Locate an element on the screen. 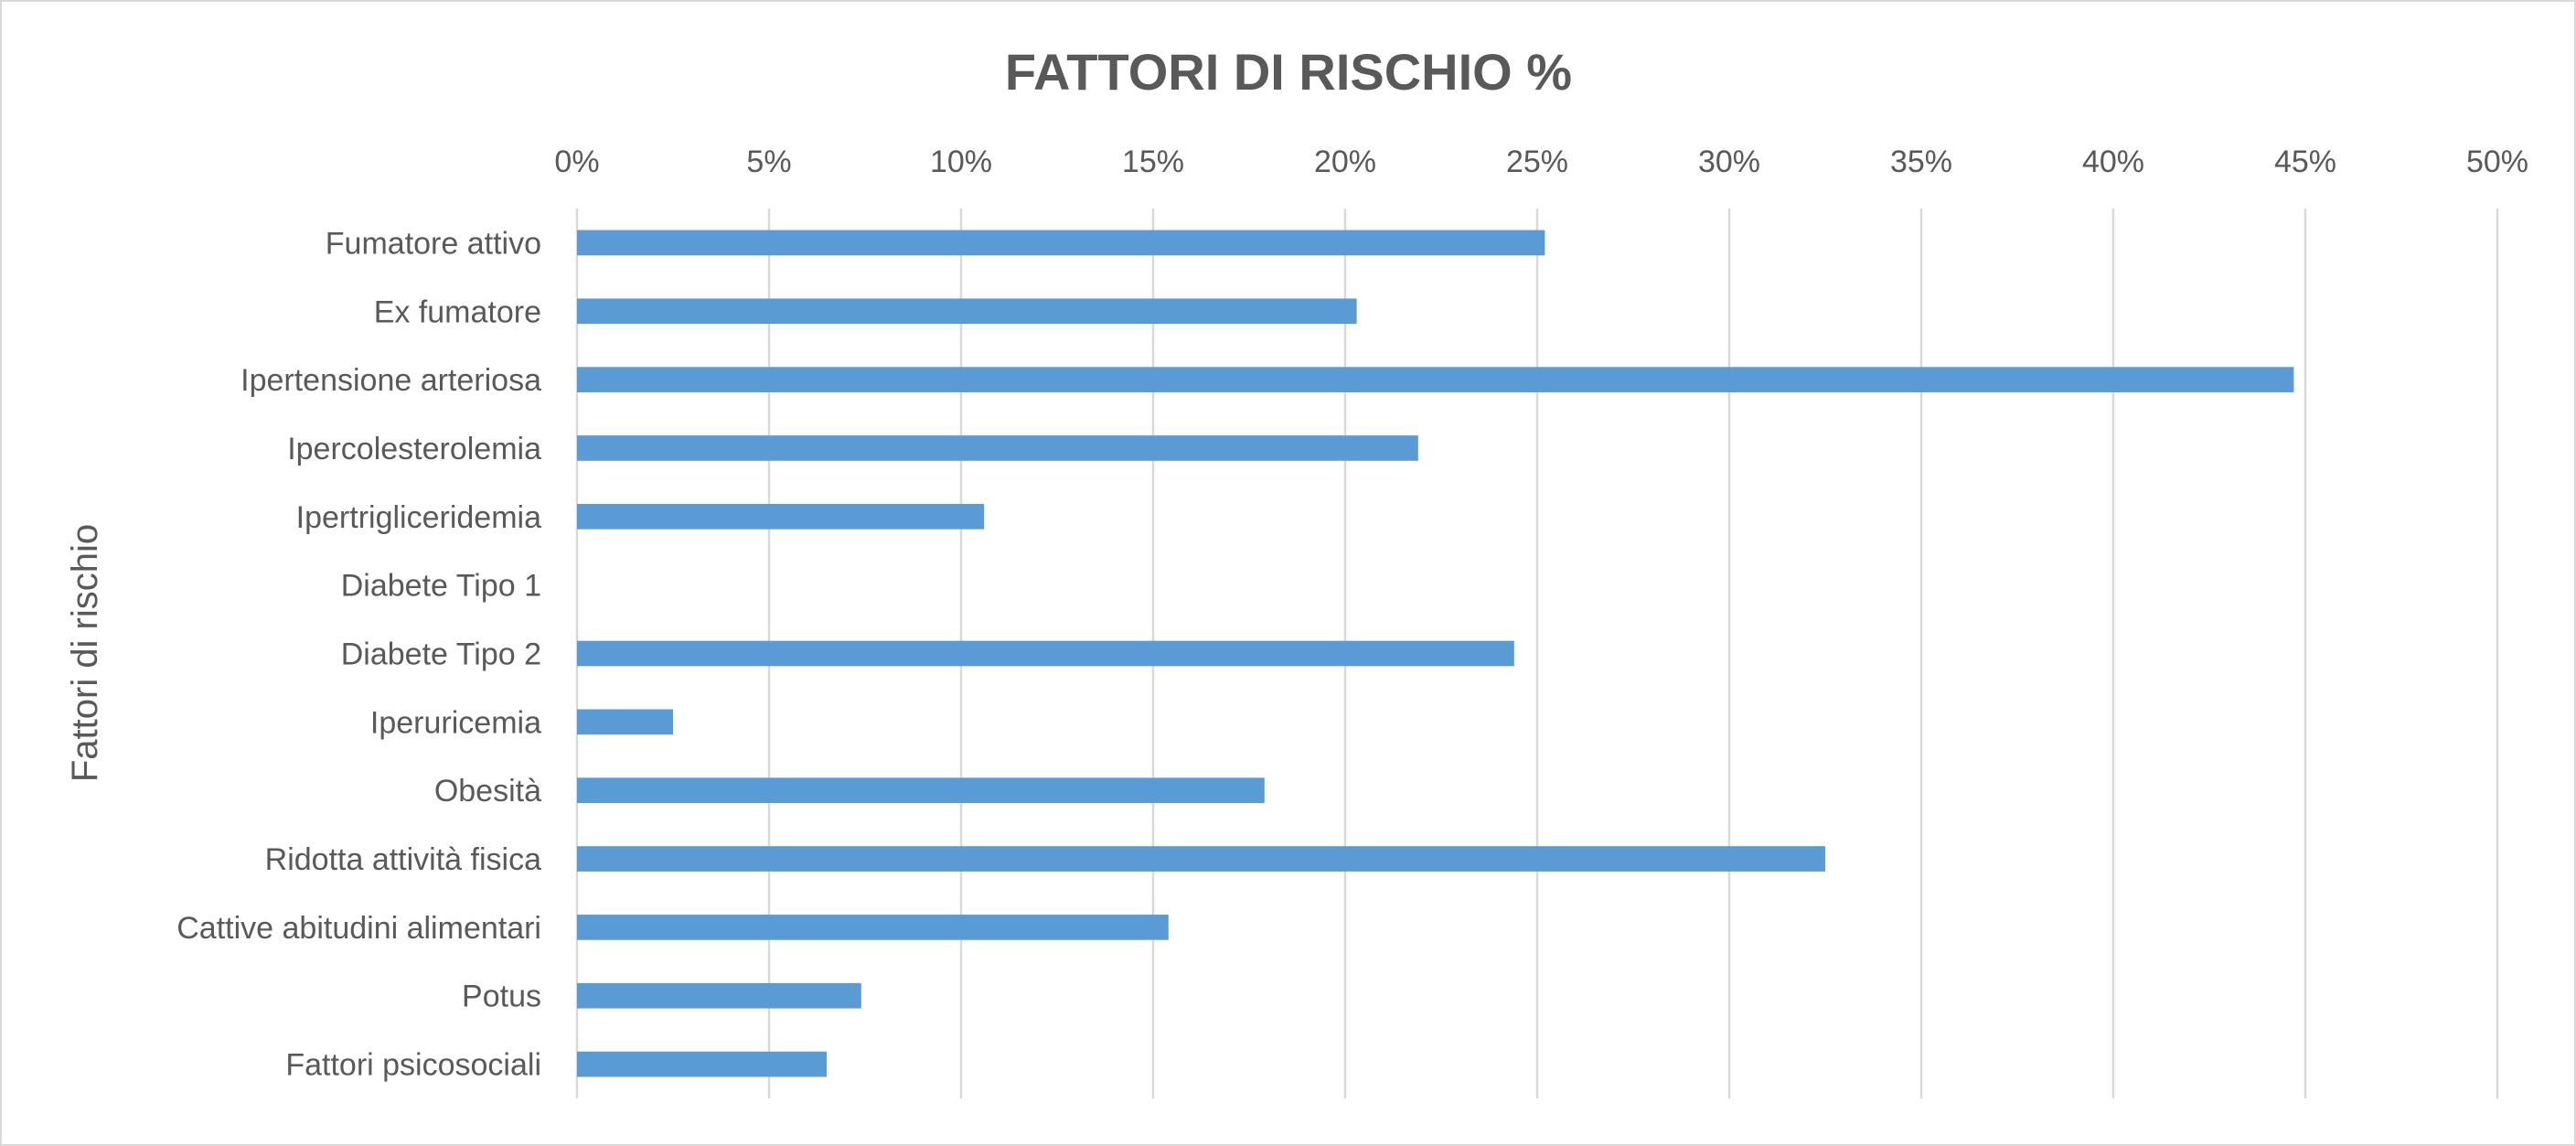 The image size is (2576, 1146). x-tick-label: 35% is located at coordinates (1921, 162).